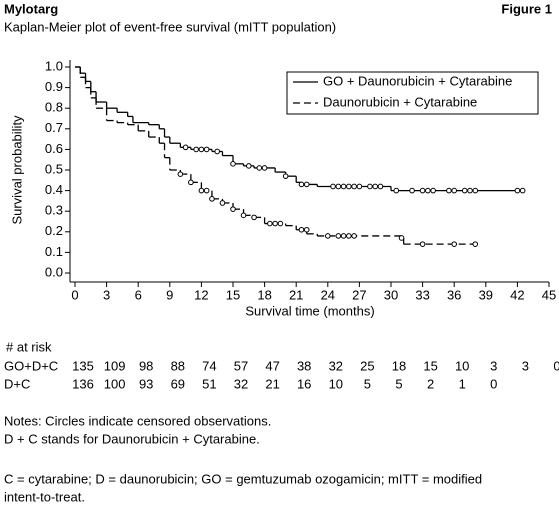 This screenshot has width=559, height=508. I want to click on legend-label: GO + Daunorubicin + Cytarabine, so click(417, 80).